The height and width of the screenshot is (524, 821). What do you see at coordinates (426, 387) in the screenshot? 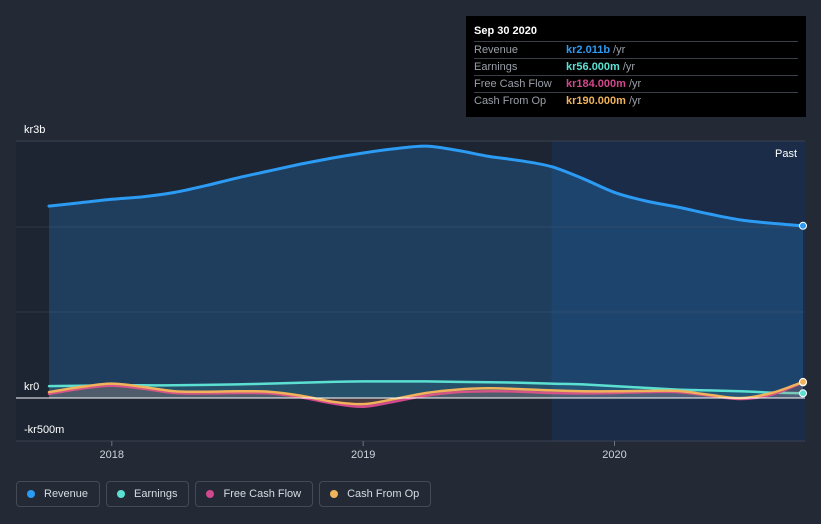
I see `earnings-line` at bounding box center [426, 387].